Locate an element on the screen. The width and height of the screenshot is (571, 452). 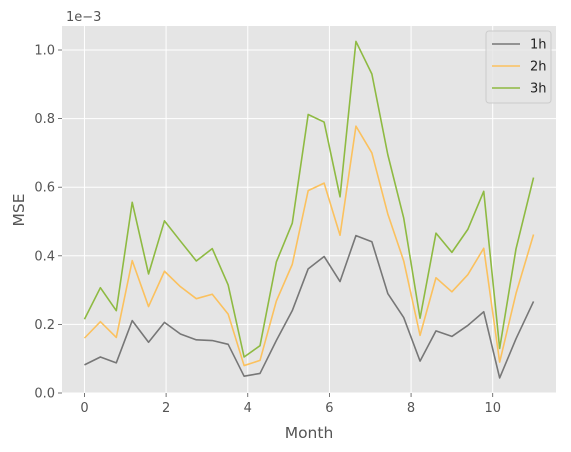
x-tick-label: 4 is located at coordinates (248, 408).